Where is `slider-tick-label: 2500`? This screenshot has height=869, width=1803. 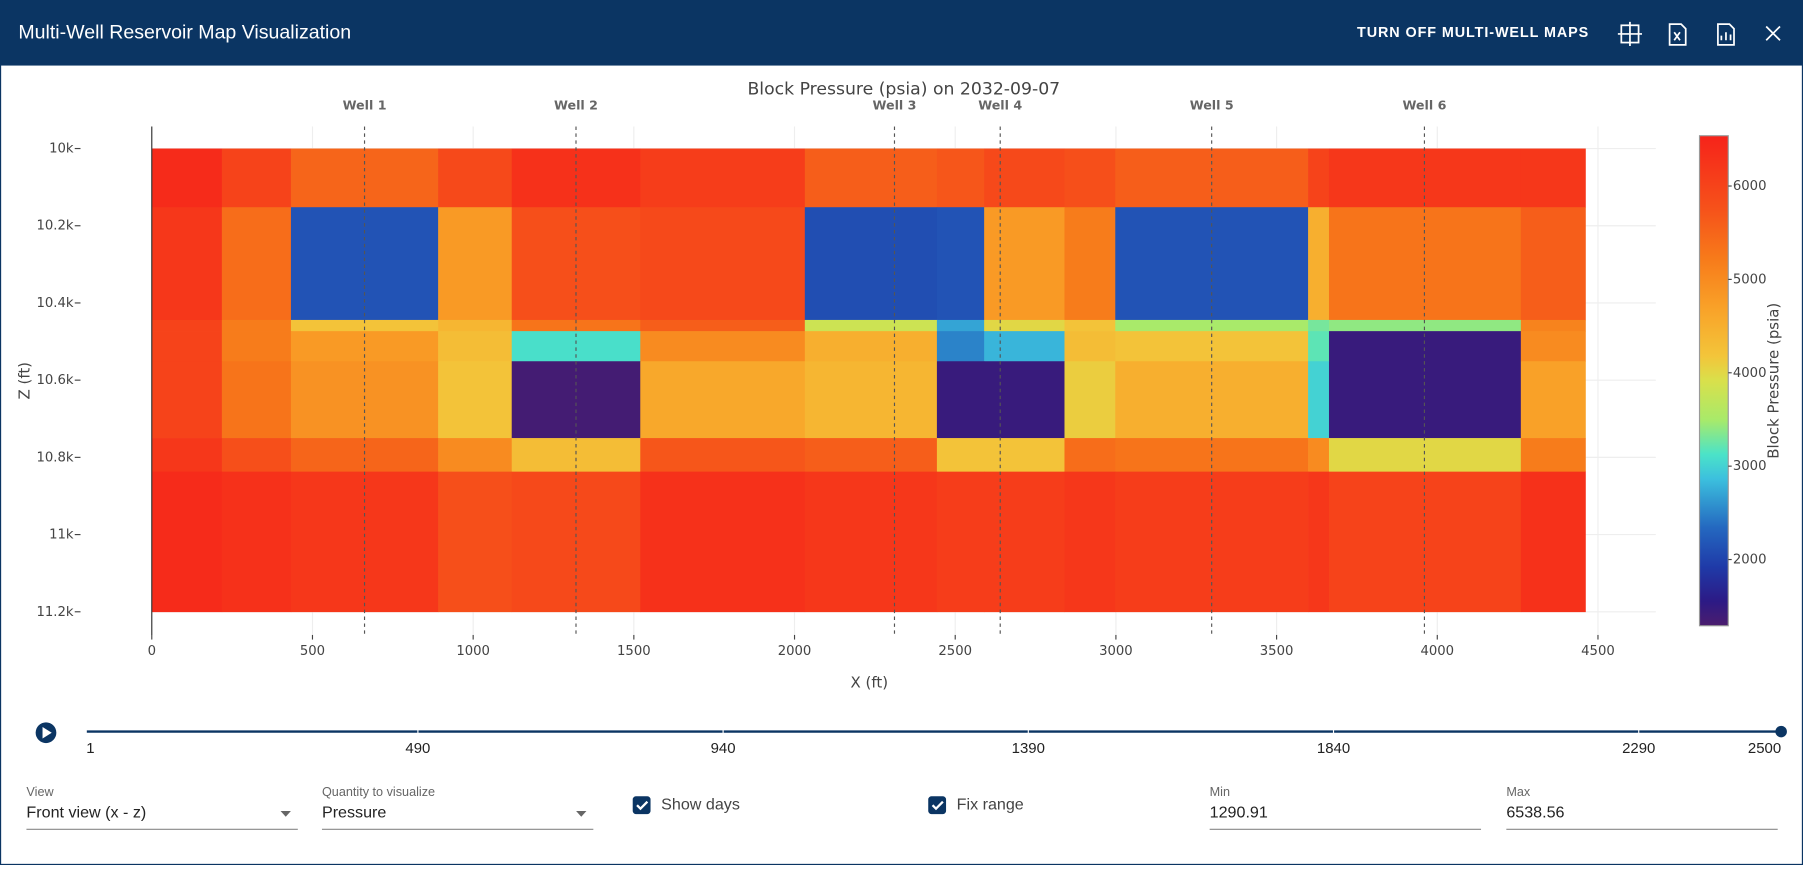
slider-tick-label: 2500 is located at coordinates (1764, 748).